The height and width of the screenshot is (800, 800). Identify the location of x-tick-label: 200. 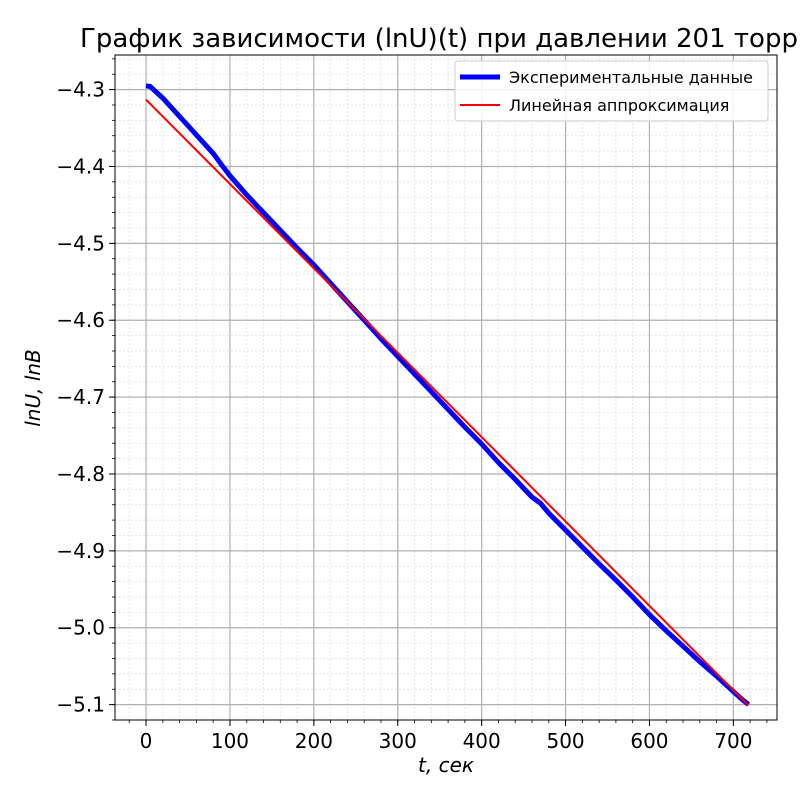
(314, 741).